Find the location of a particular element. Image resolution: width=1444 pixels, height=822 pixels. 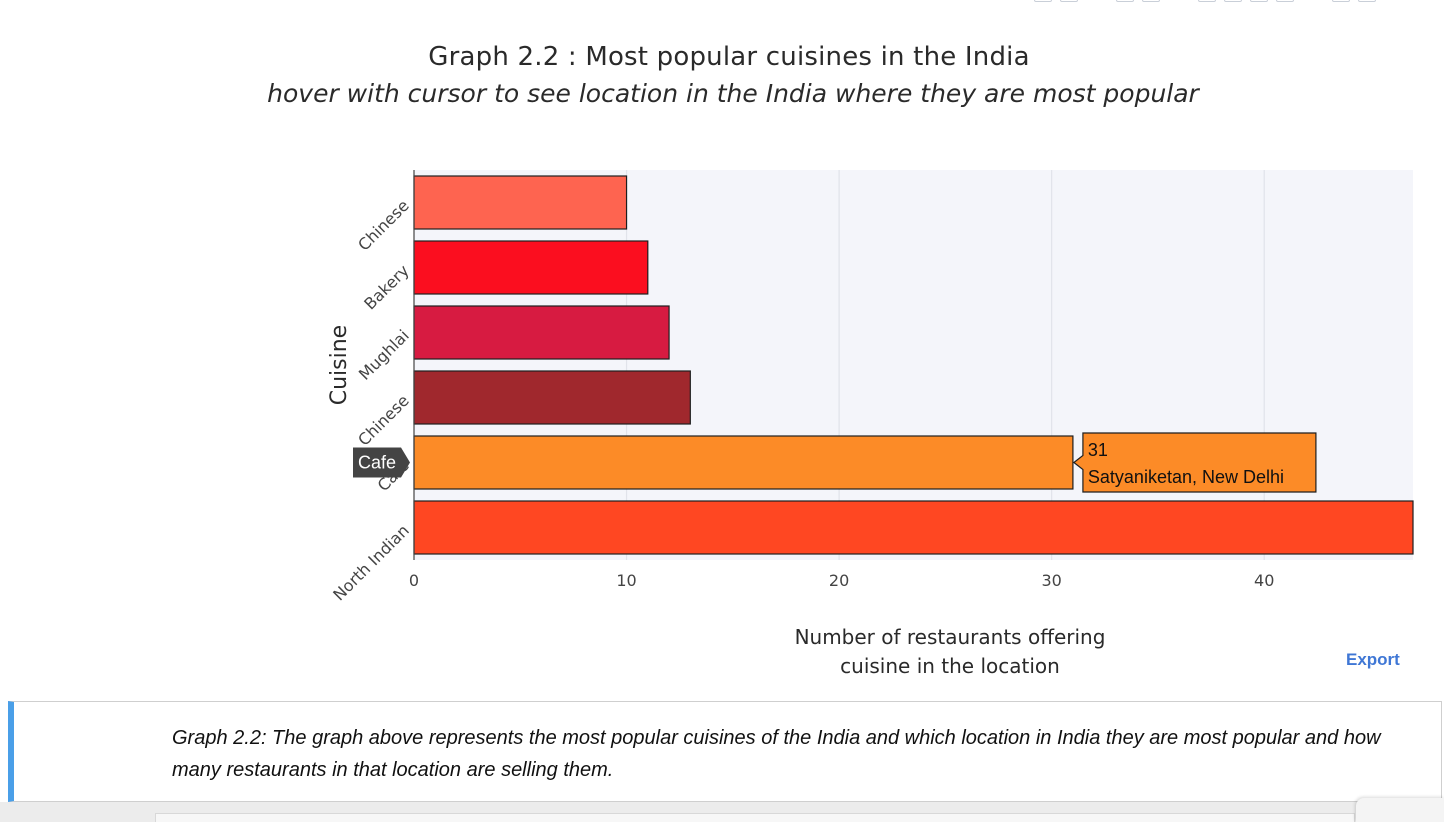

spike-lines-icon is located at coordinates (1341, 1).